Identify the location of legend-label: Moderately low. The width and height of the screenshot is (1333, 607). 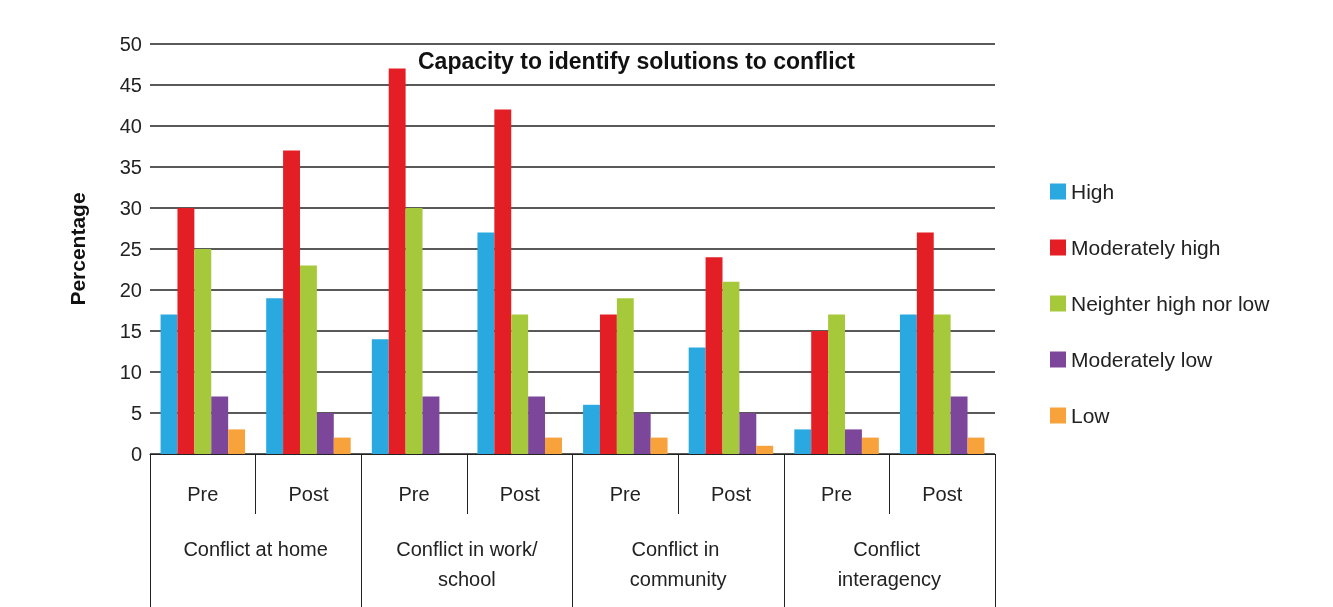
(1142, 359).